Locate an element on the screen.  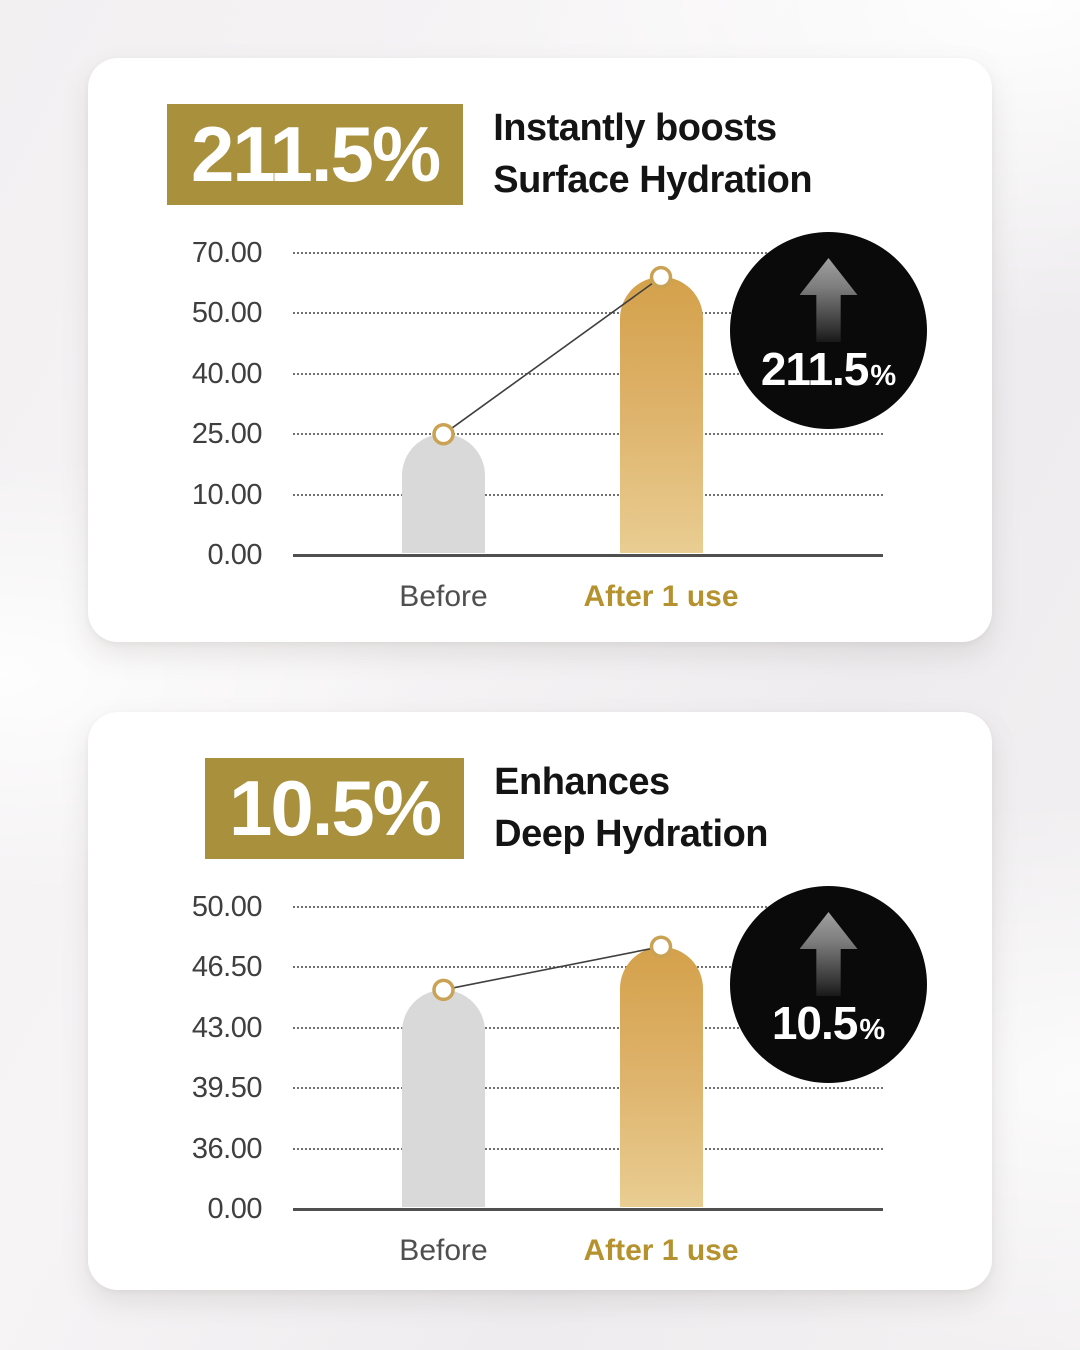
y-axis-tick-label: 46.50 is located at coordinates (227, 967).